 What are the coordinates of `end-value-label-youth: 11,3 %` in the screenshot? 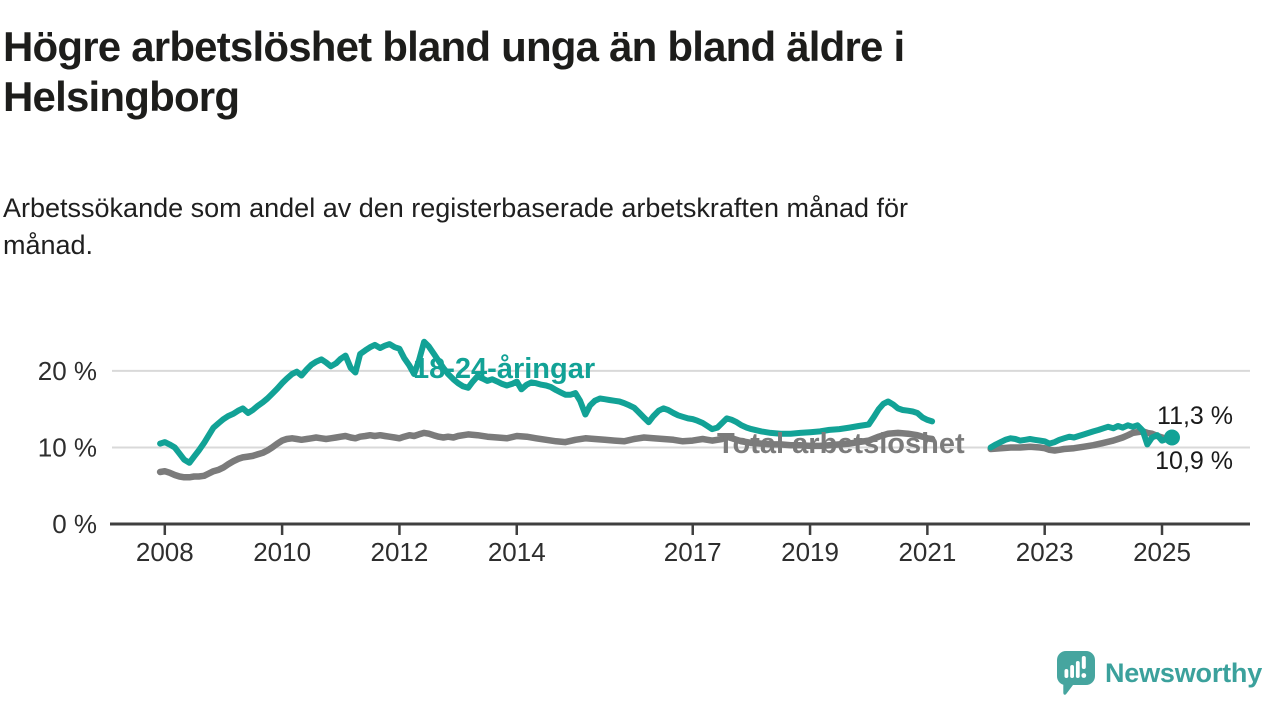 It's located at (1195, 416).